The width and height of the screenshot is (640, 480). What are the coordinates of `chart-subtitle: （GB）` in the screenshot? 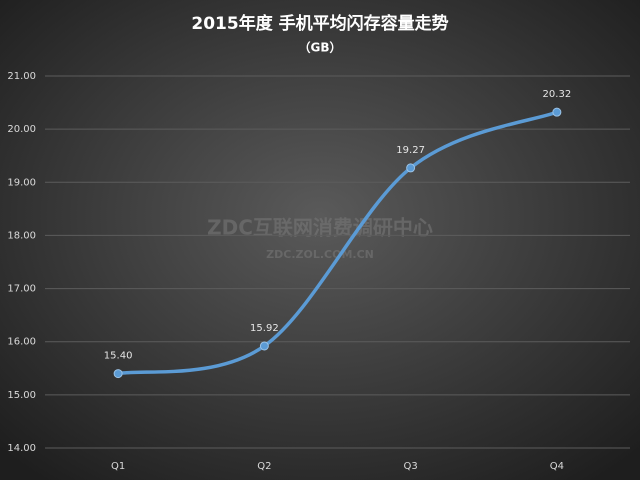 It's located at (320, 47).